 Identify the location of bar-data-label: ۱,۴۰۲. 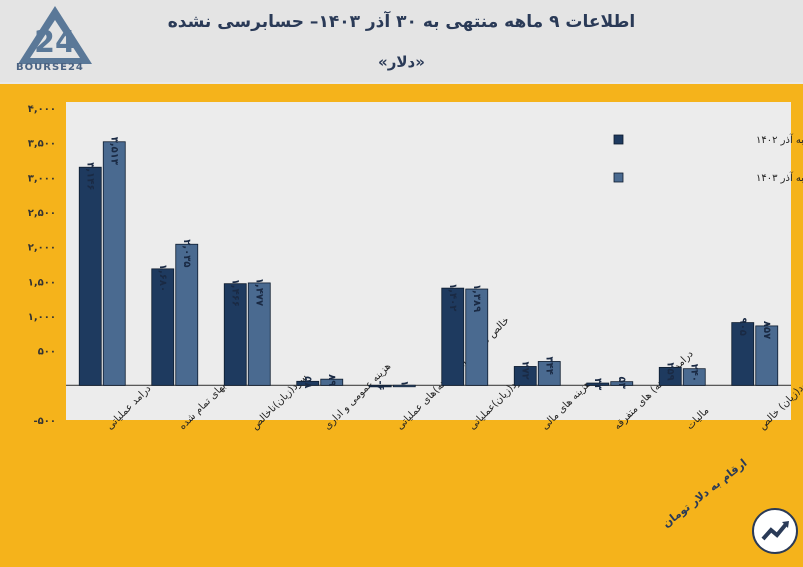
(452, 297).